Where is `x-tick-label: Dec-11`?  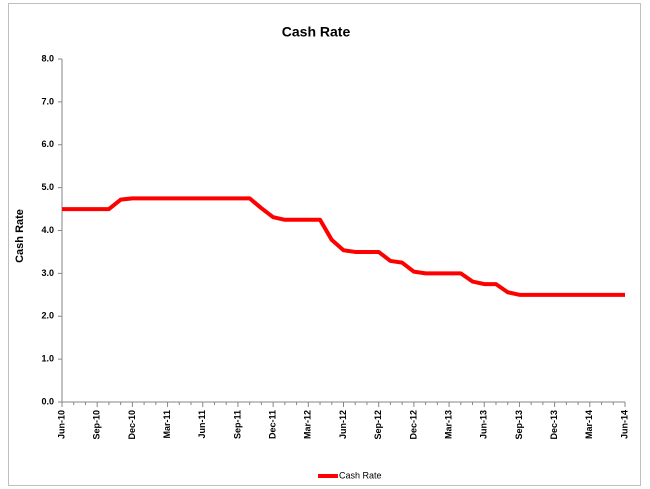 x-tick-label: Dec-11 is located at coordinates (273, 424).